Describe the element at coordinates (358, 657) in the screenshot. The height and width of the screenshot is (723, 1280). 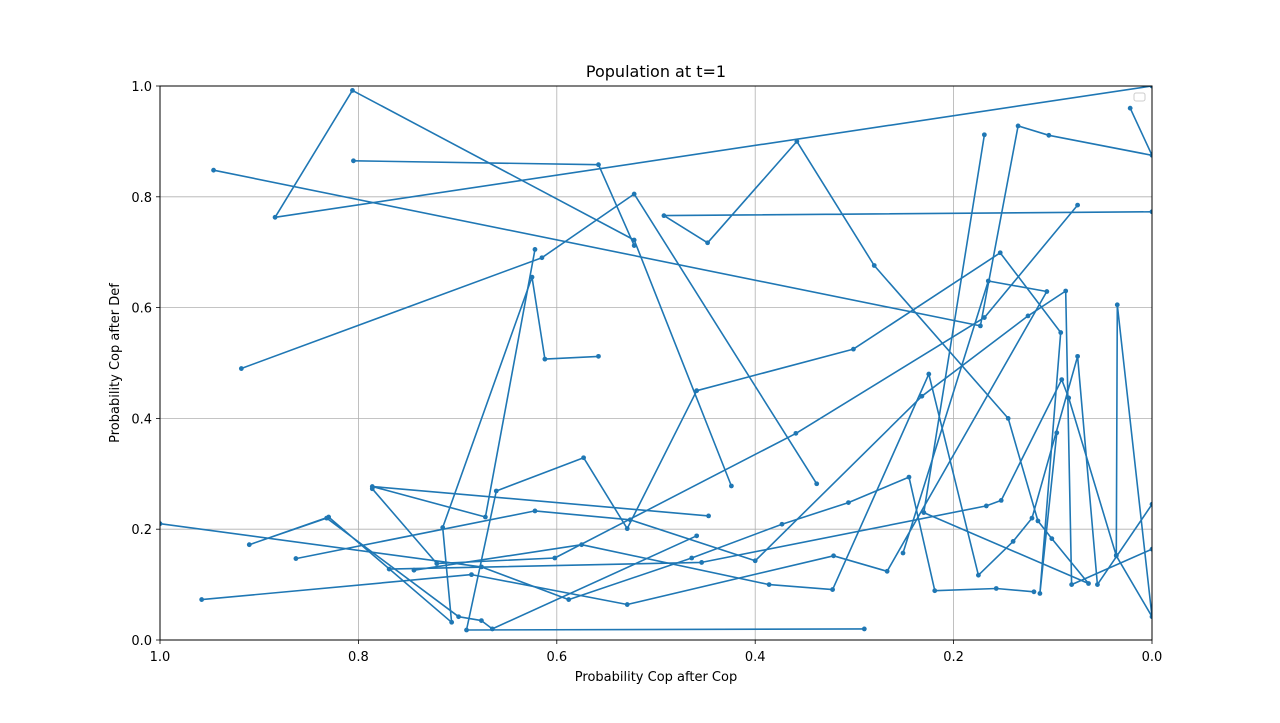
I see `x-tick-label: 0.8` at that location.